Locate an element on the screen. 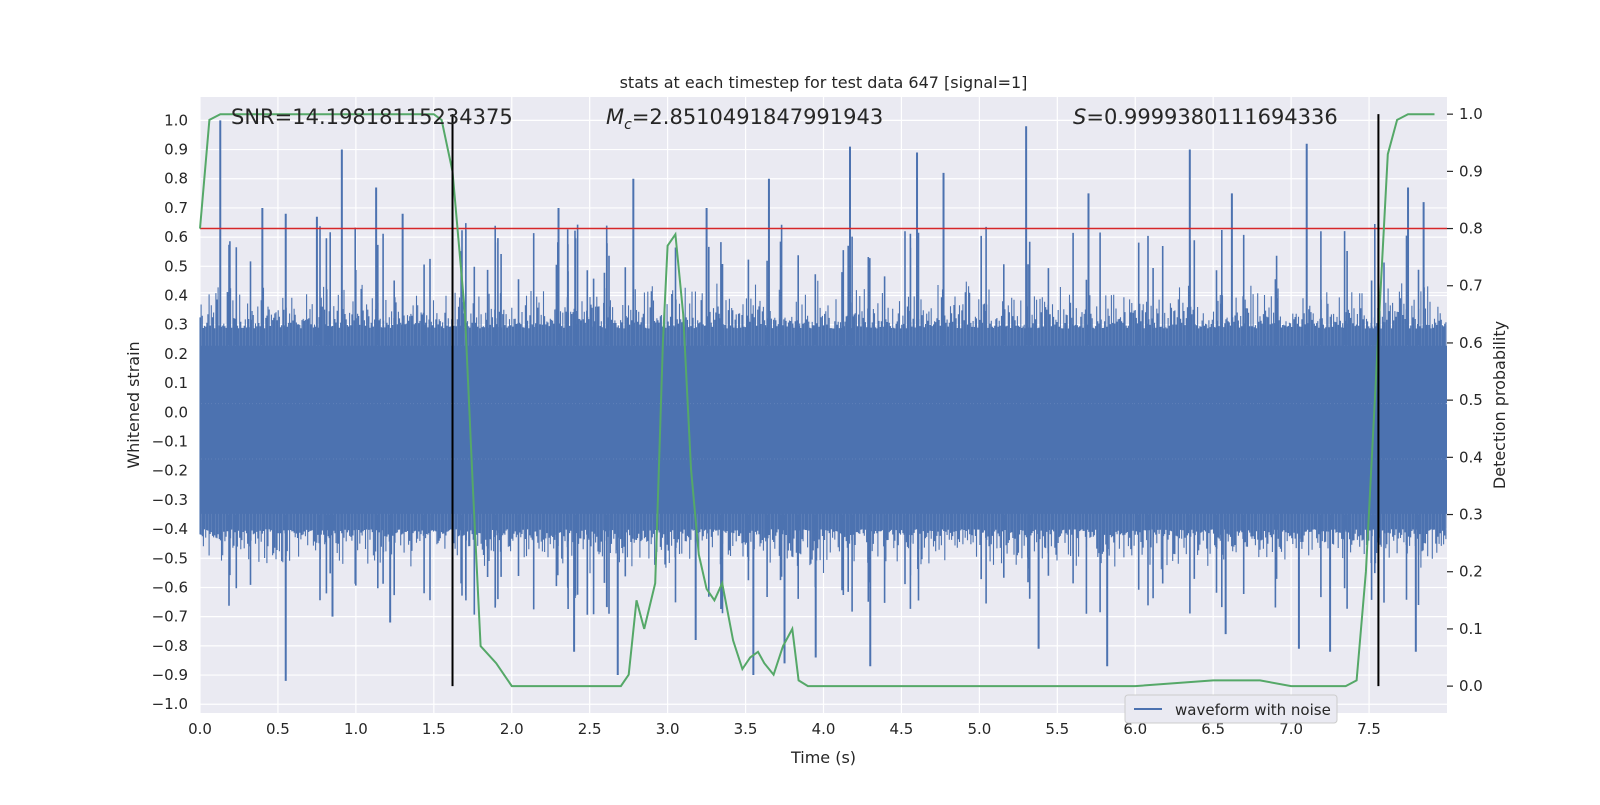 This screenshot has width=1600, height=805. x-tick-label: 7.5 is located at coordinates (1369, 729).